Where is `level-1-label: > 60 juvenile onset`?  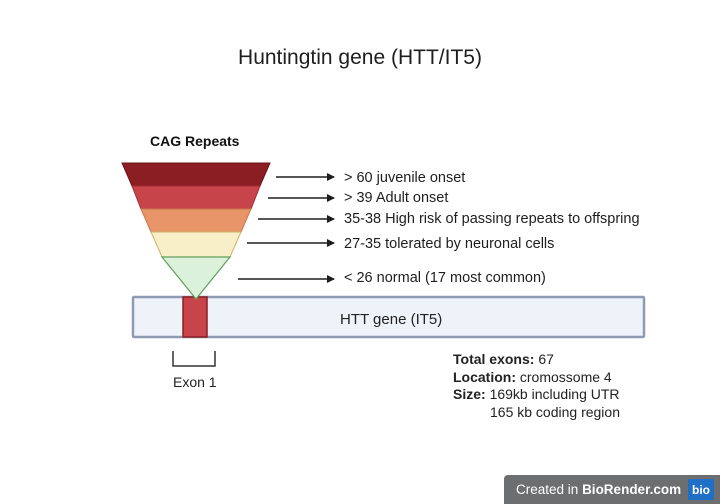 level-1-label: > 60 juvenile onset is located at coordinates (404, 178).